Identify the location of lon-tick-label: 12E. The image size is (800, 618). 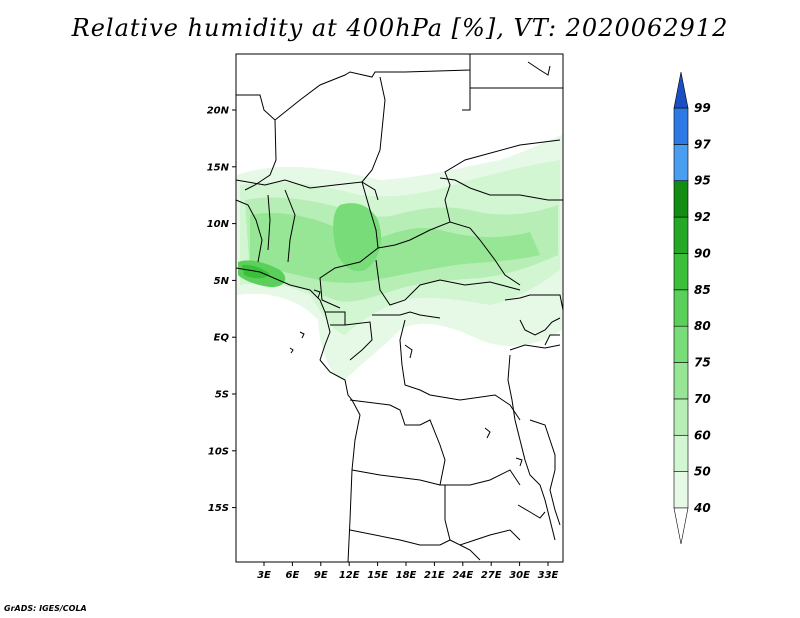
(349, 575).